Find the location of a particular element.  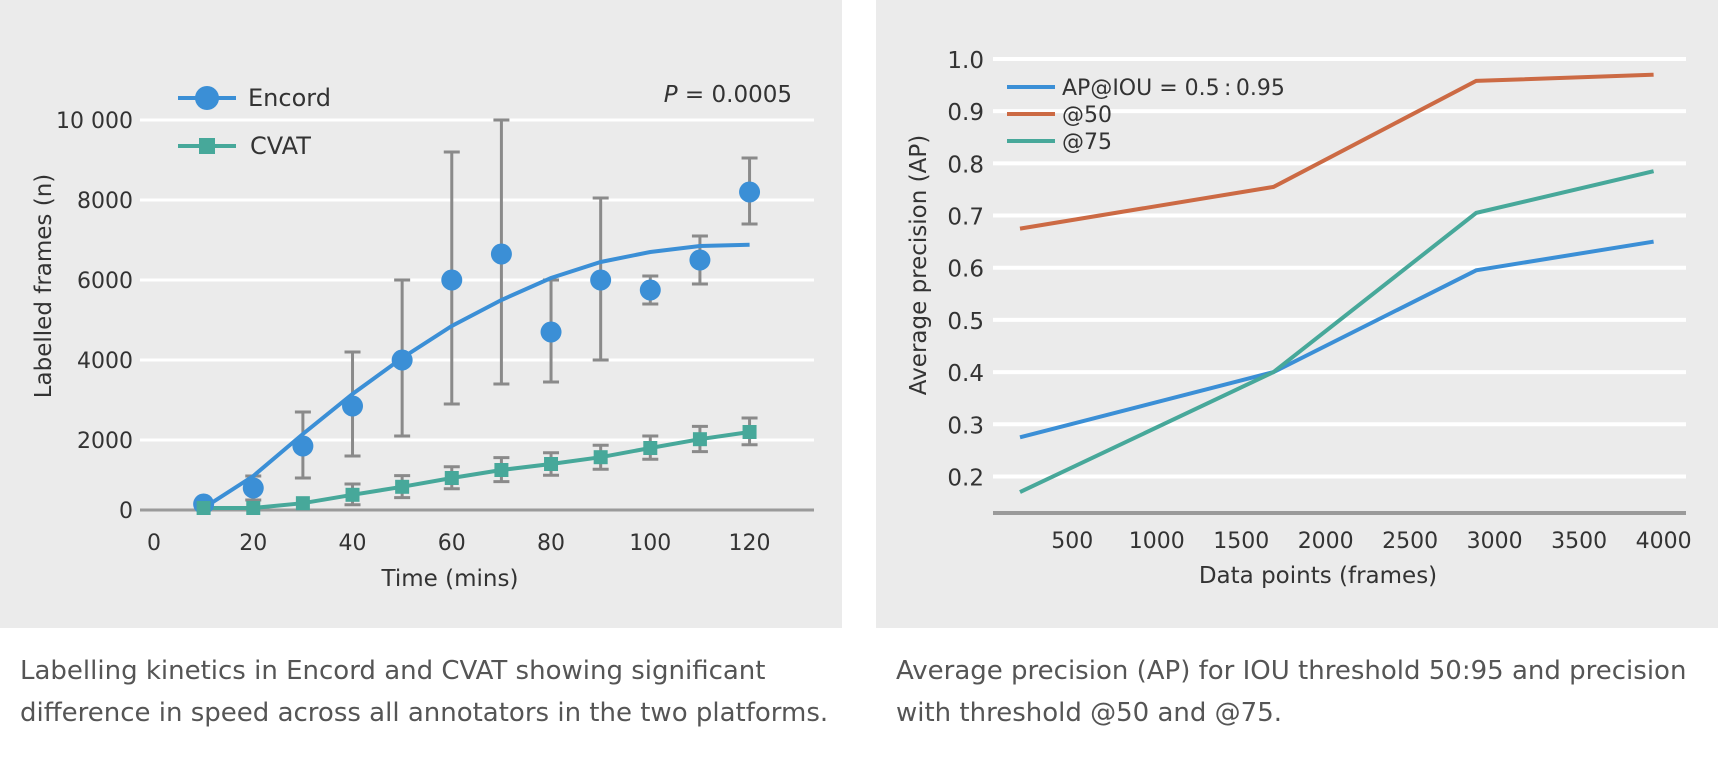

x-tick-label: 60 is located at coordinates (452, 543).